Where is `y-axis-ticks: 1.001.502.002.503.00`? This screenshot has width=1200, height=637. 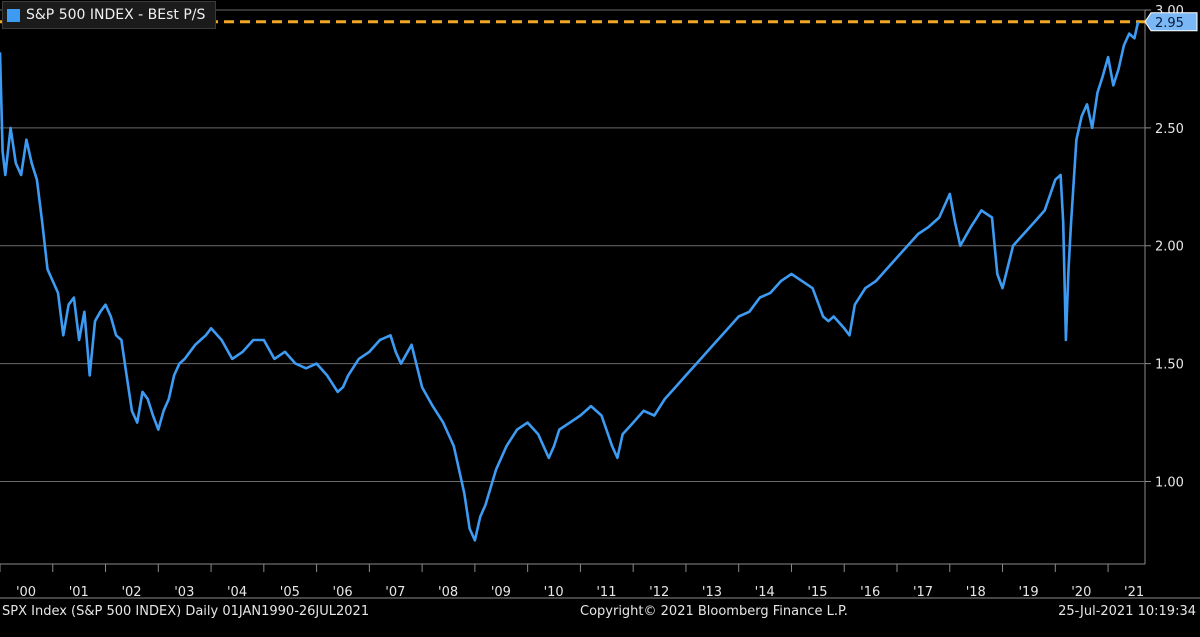
y-axis-ticks: 1.001.502.002.503.00 is located at coordinates (1164, 247).